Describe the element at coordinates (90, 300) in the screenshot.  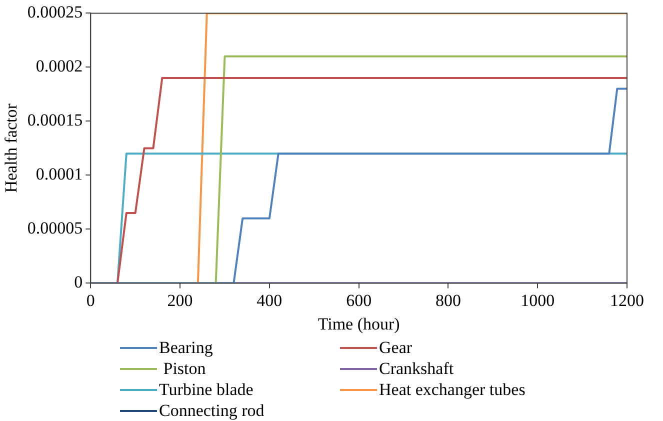
I see `x-tick-label: 0` at that location.